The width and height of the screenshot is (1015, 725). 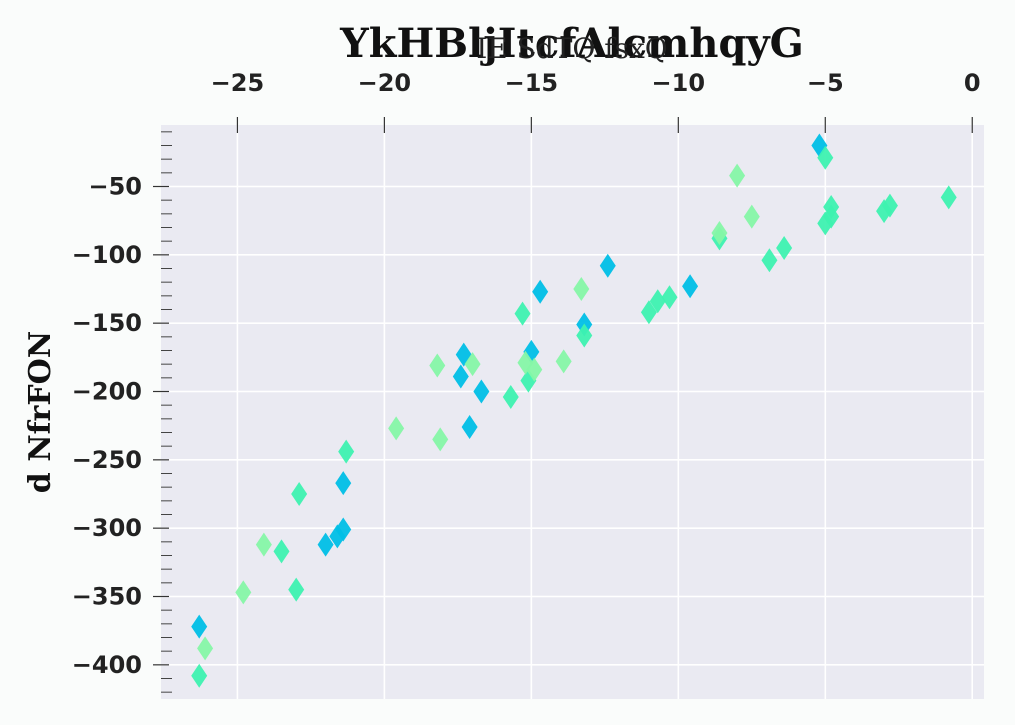 I want to click on y-tick-label: −200, so click(x=107, y=392).